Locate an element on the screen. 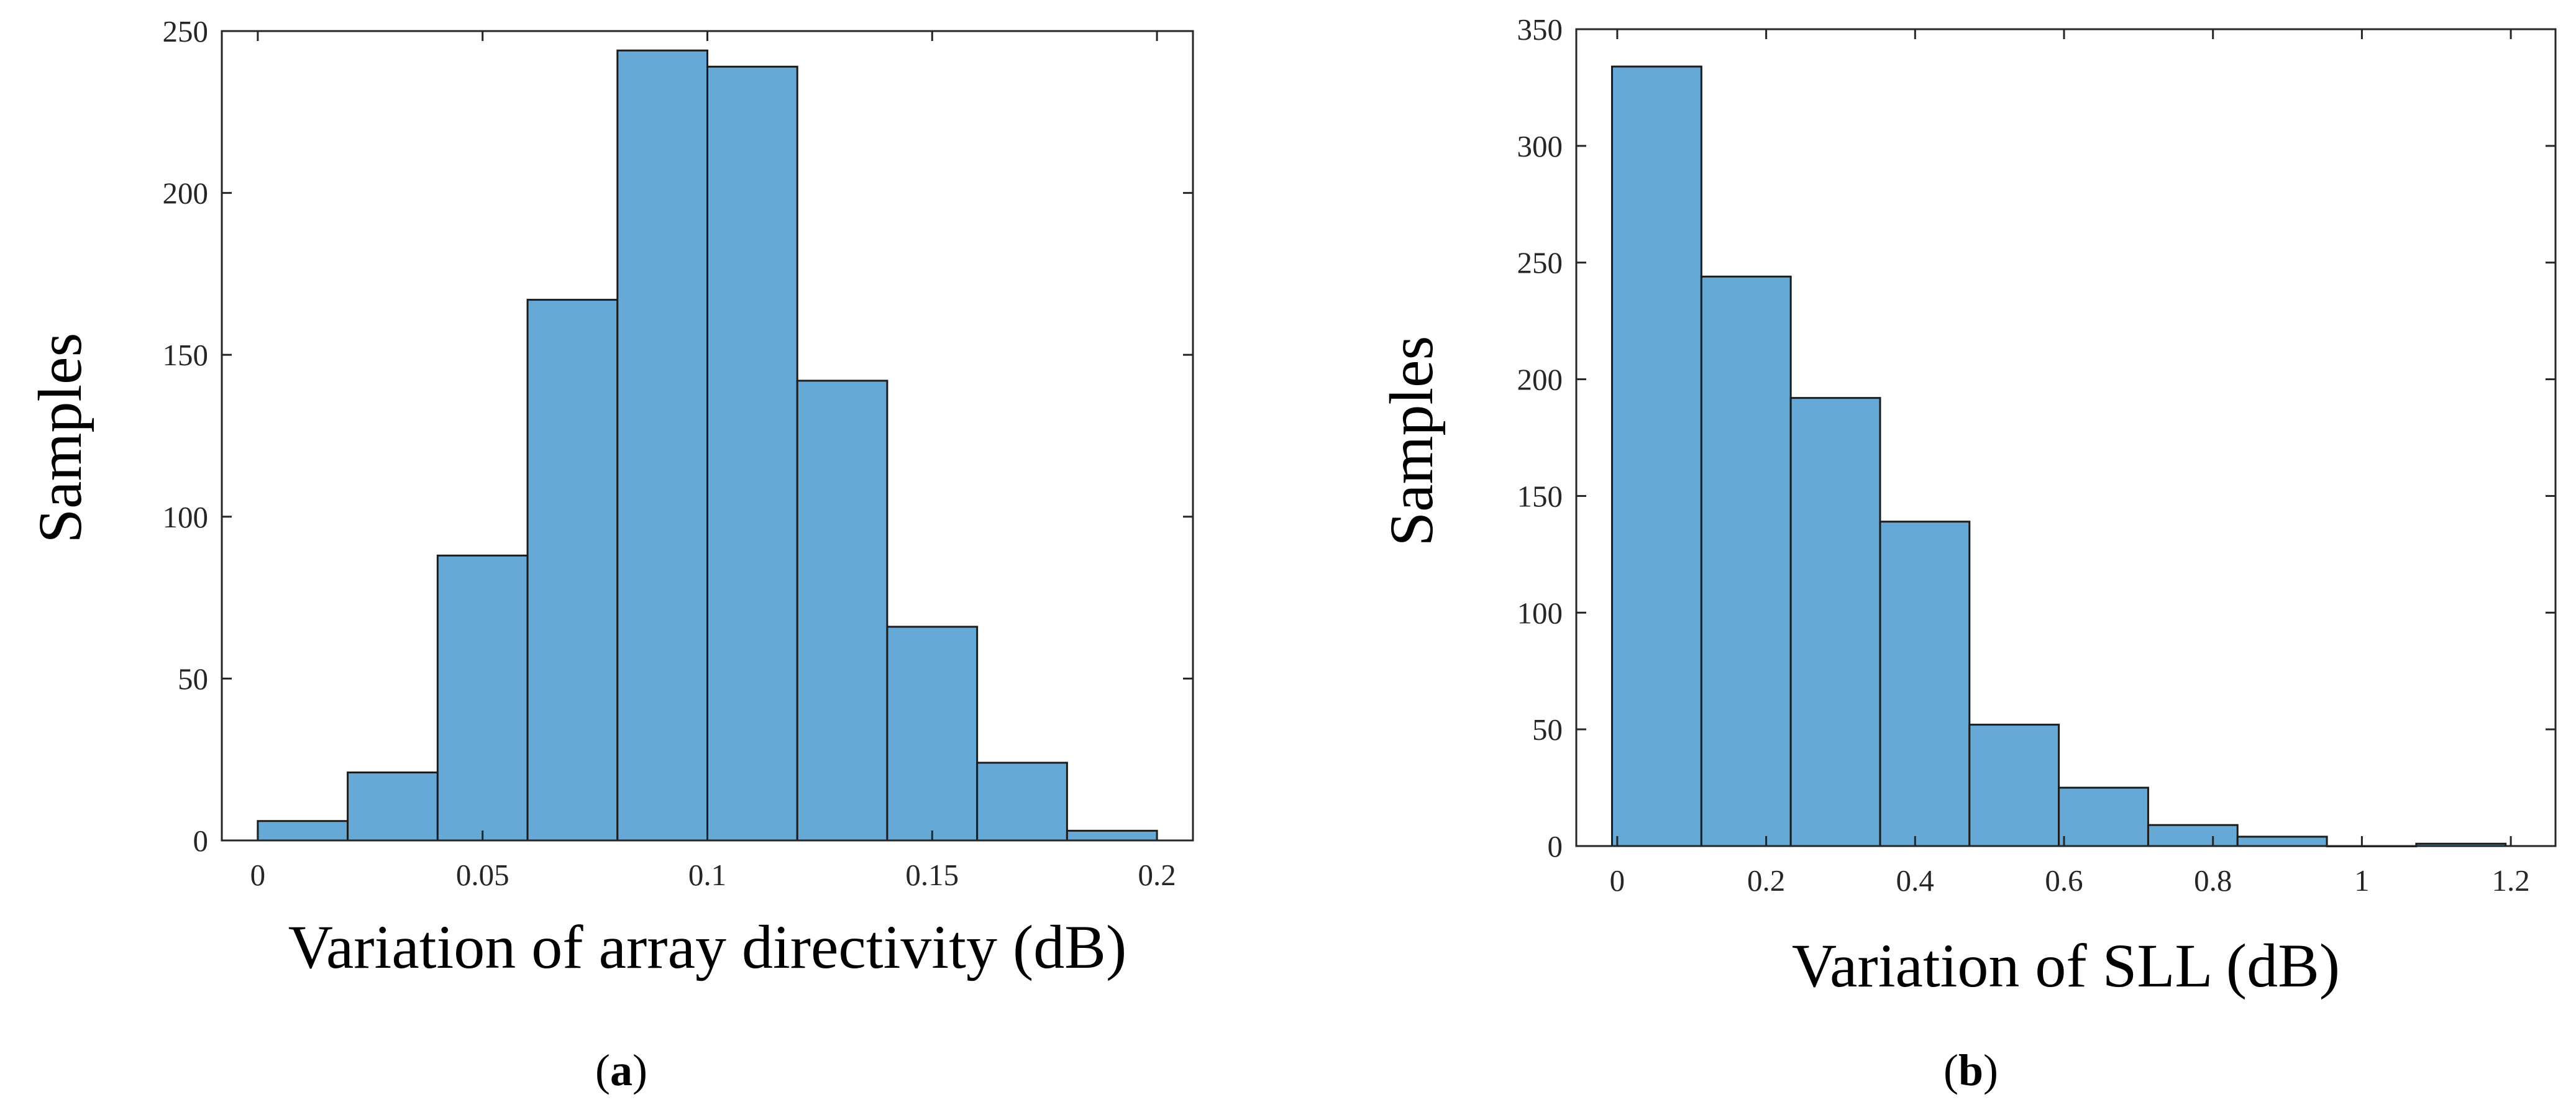  caption-b: (b) is located at coordinates (1970, 1070).